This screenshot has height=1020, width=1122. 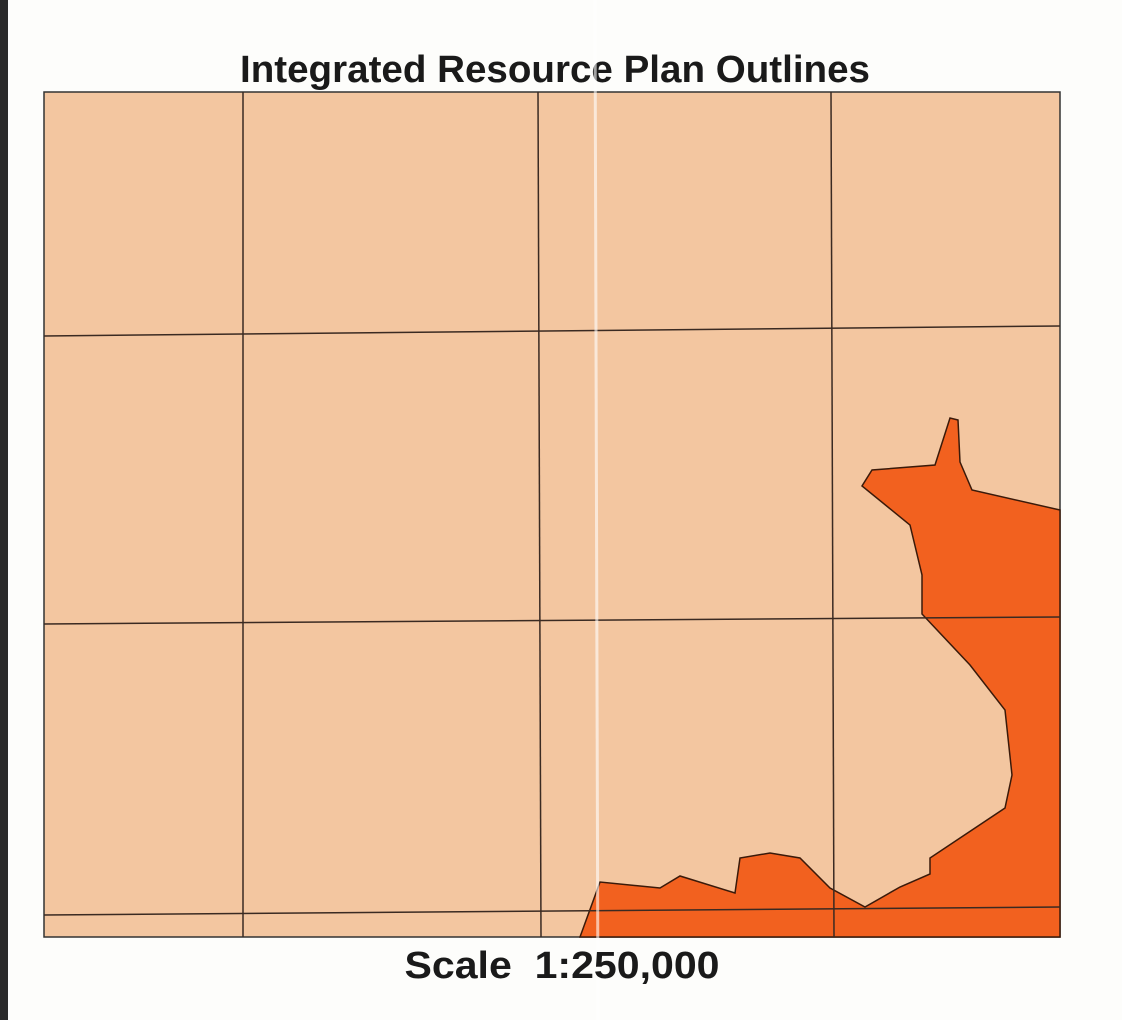 What do you see at coordinates (562, 966) in the screenshot?
I see `scale-label: Scale 1:250,000` at bounding box center [562, 966].